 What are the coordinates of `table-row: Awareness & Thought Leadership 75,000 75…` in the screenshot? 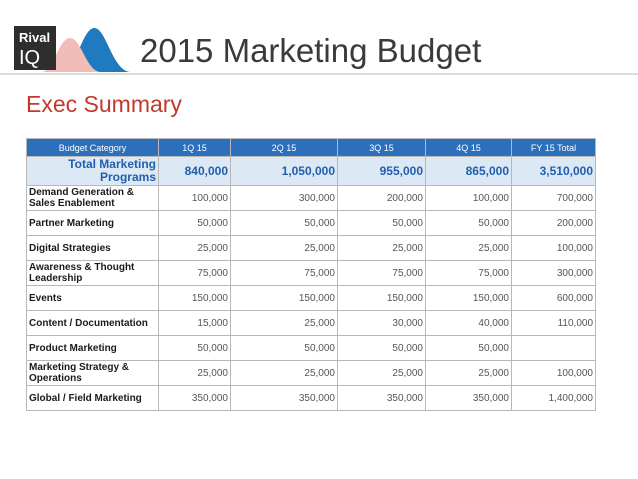 It's located at (311, 273).